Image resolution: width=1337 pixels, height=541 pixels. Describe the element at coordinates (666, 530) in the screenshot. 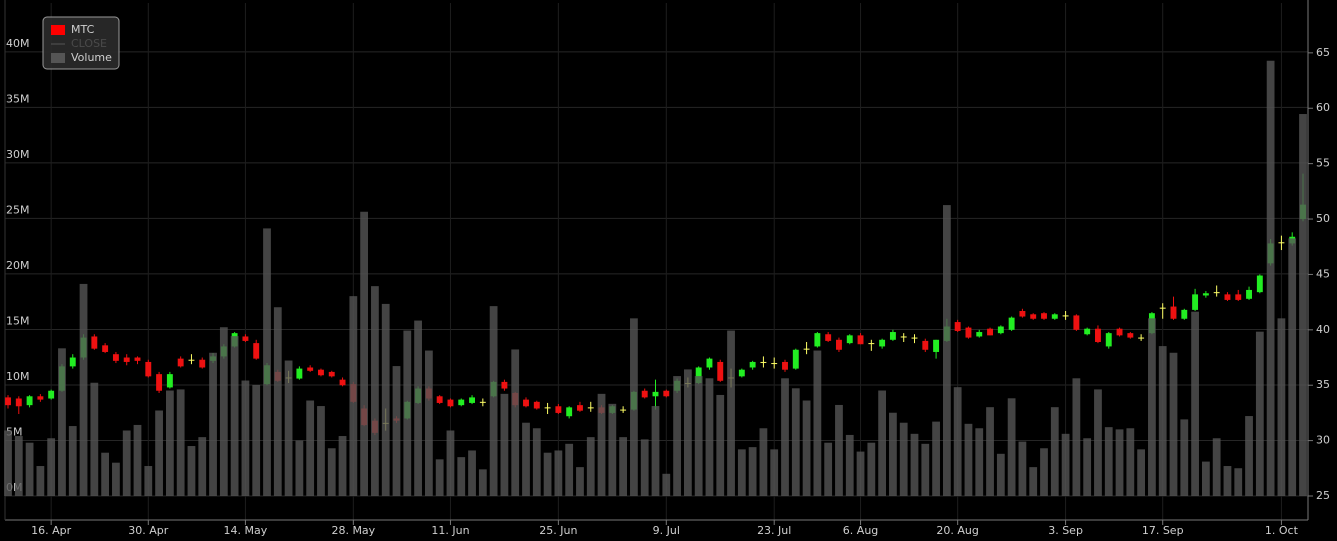

I see `x-tick-label: 9. Jul` at that location.